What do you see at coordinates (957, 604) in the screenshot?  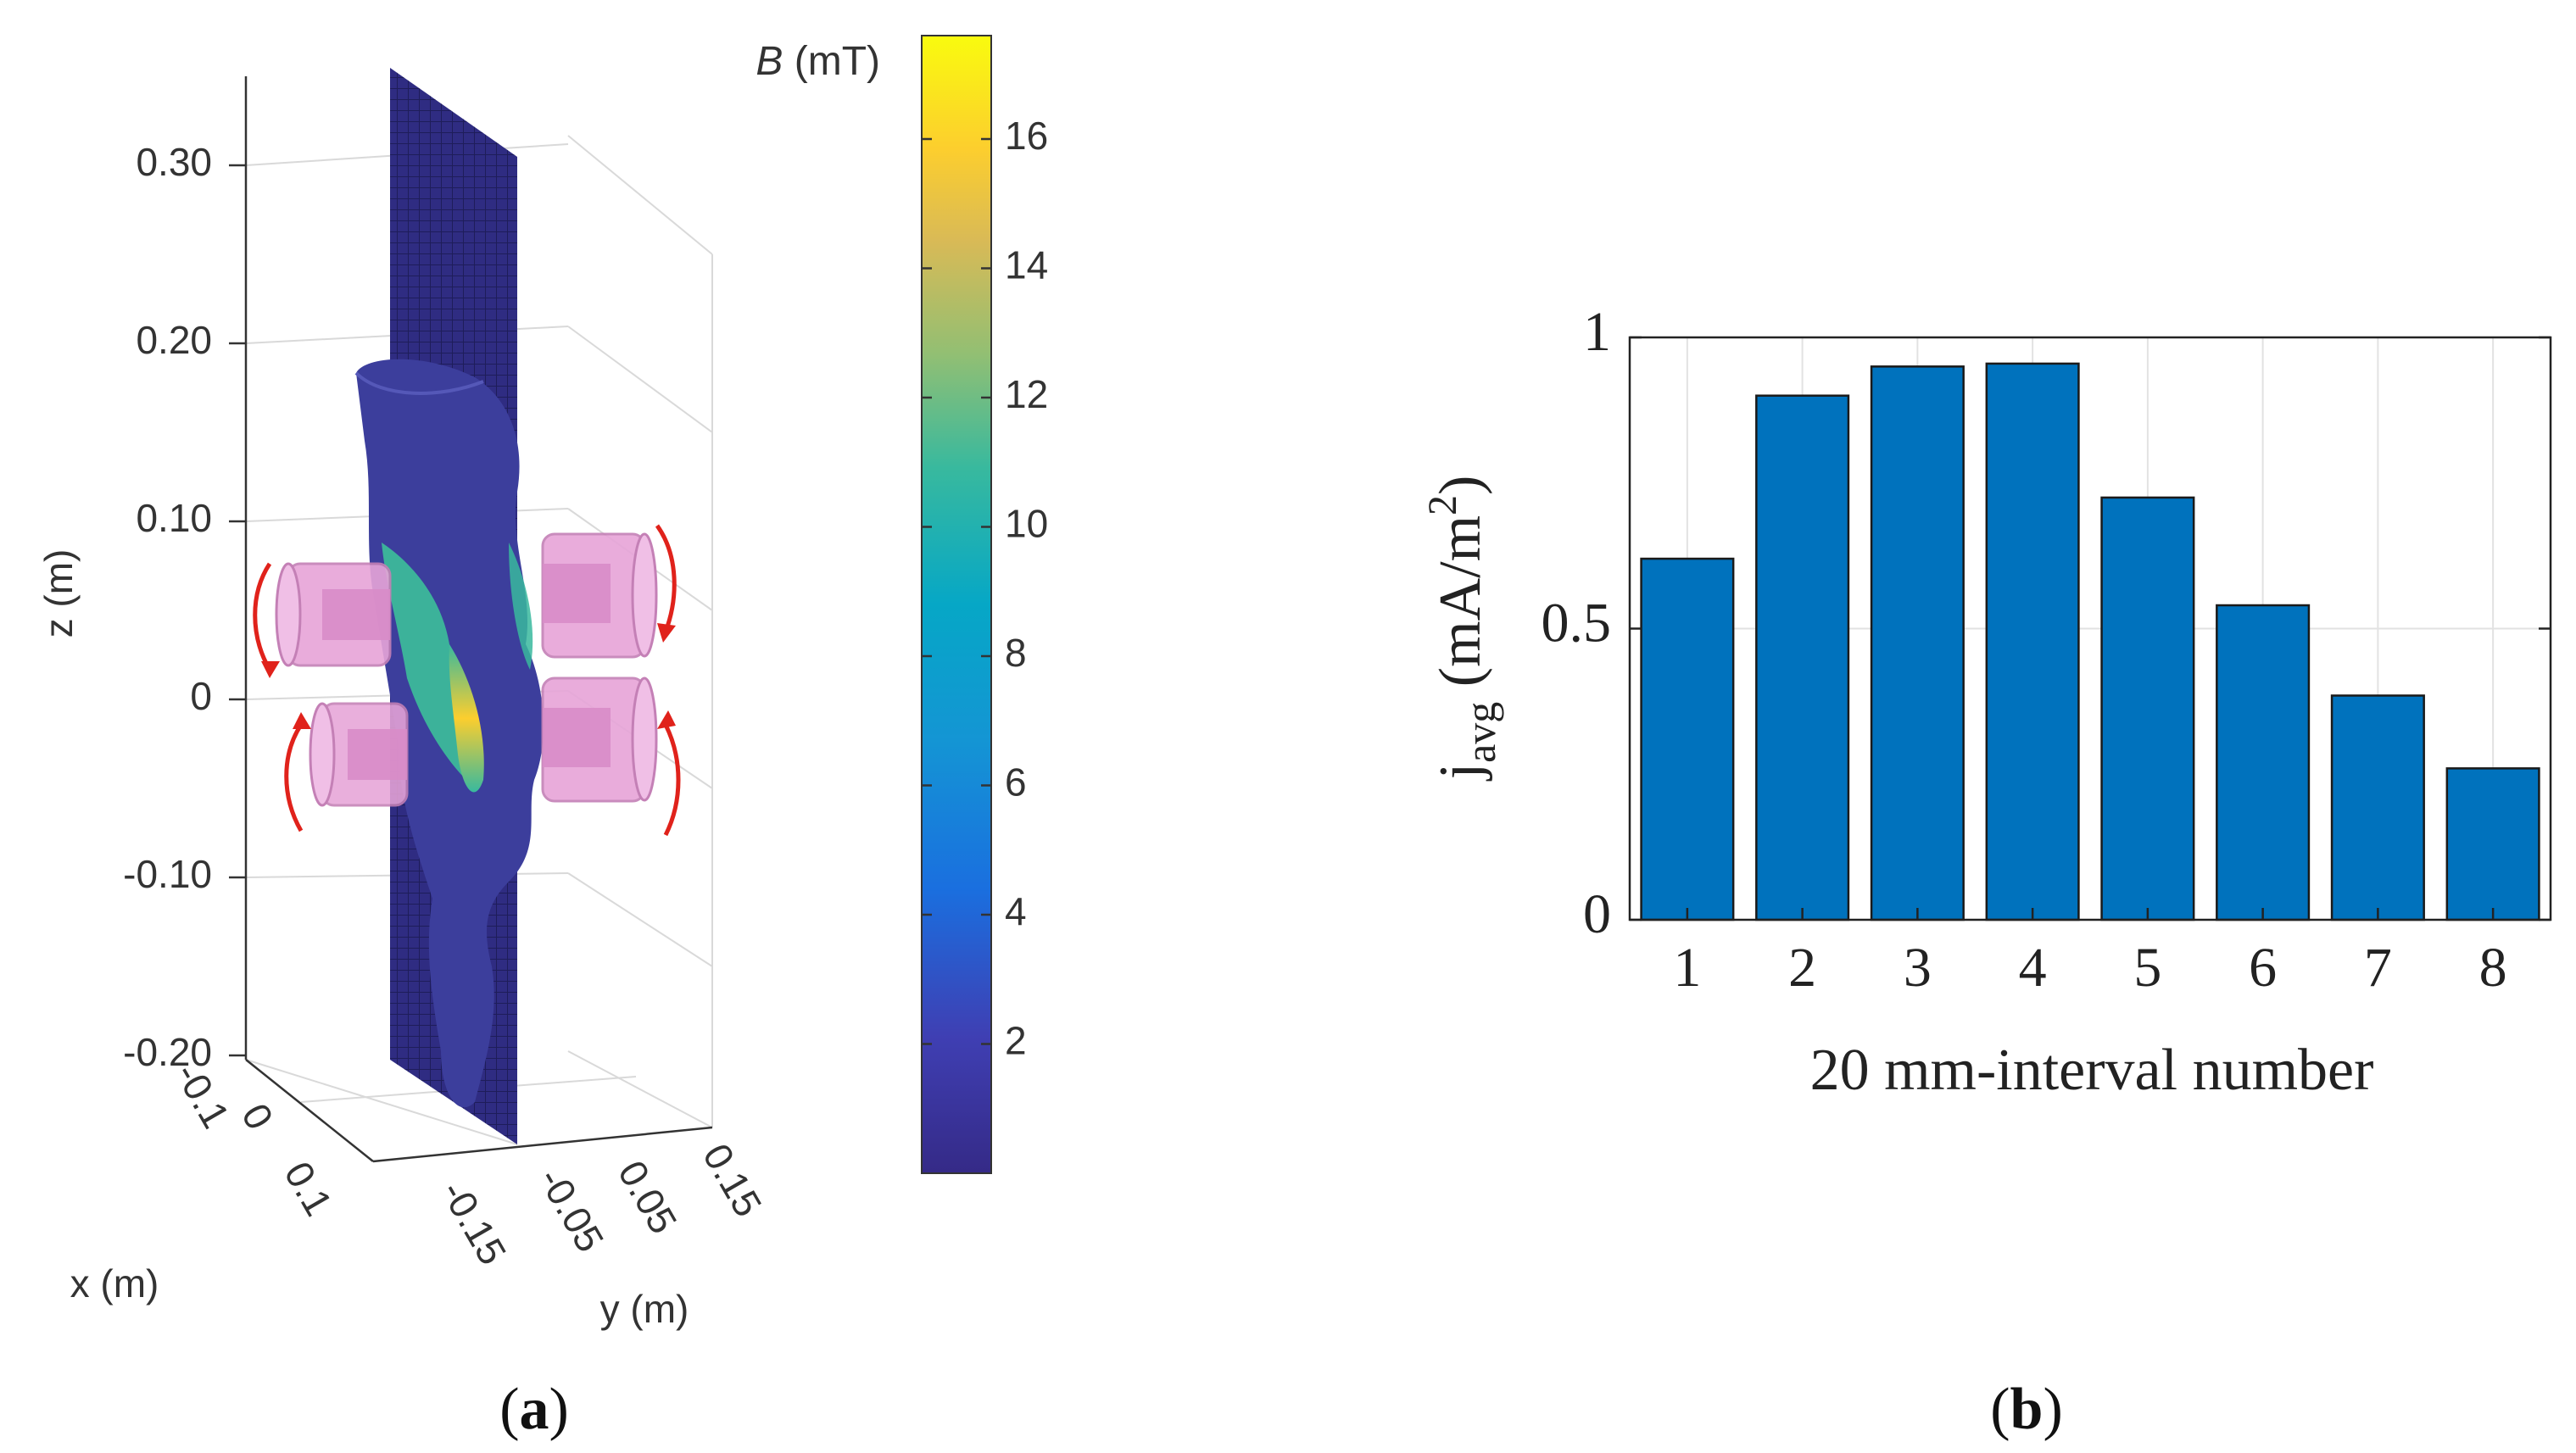 I see `colorbar-gradient` at bounding box center [957, 604].